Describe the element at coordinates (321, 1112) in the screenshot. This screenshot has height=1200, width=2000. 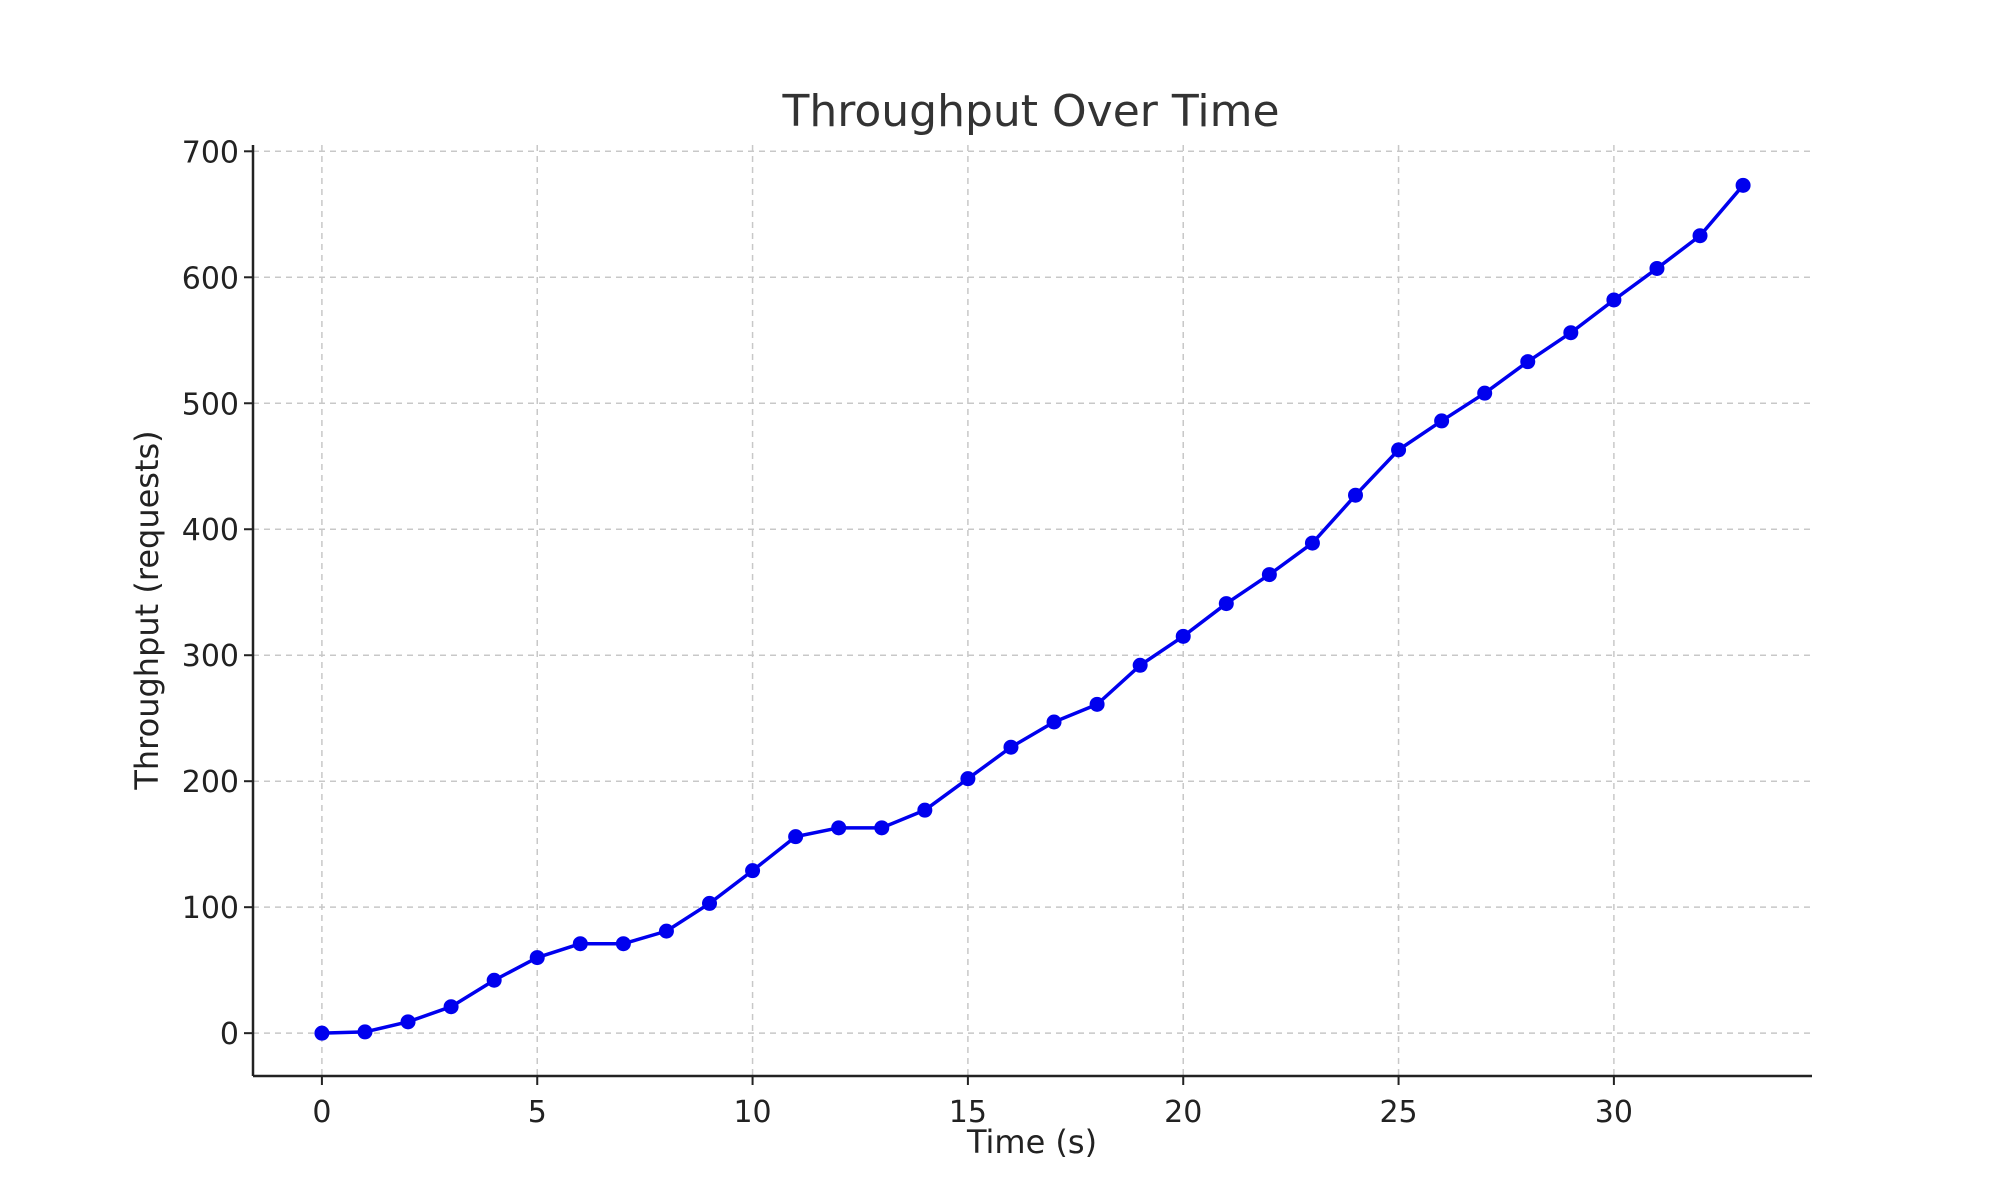
I see `x-tick-label: 0` at that location.